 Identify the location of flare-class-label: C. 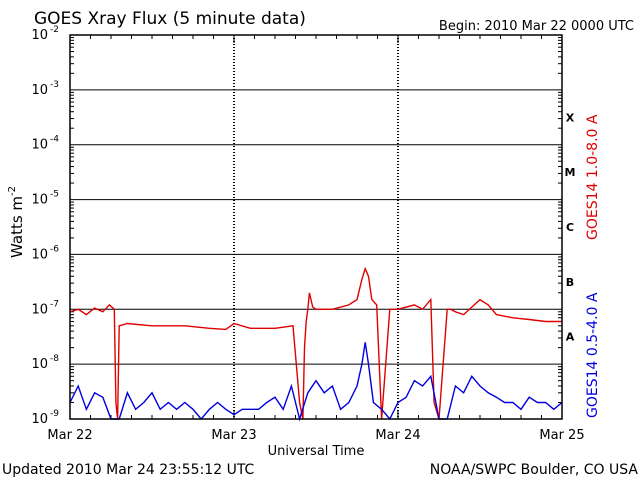
(570, 227).